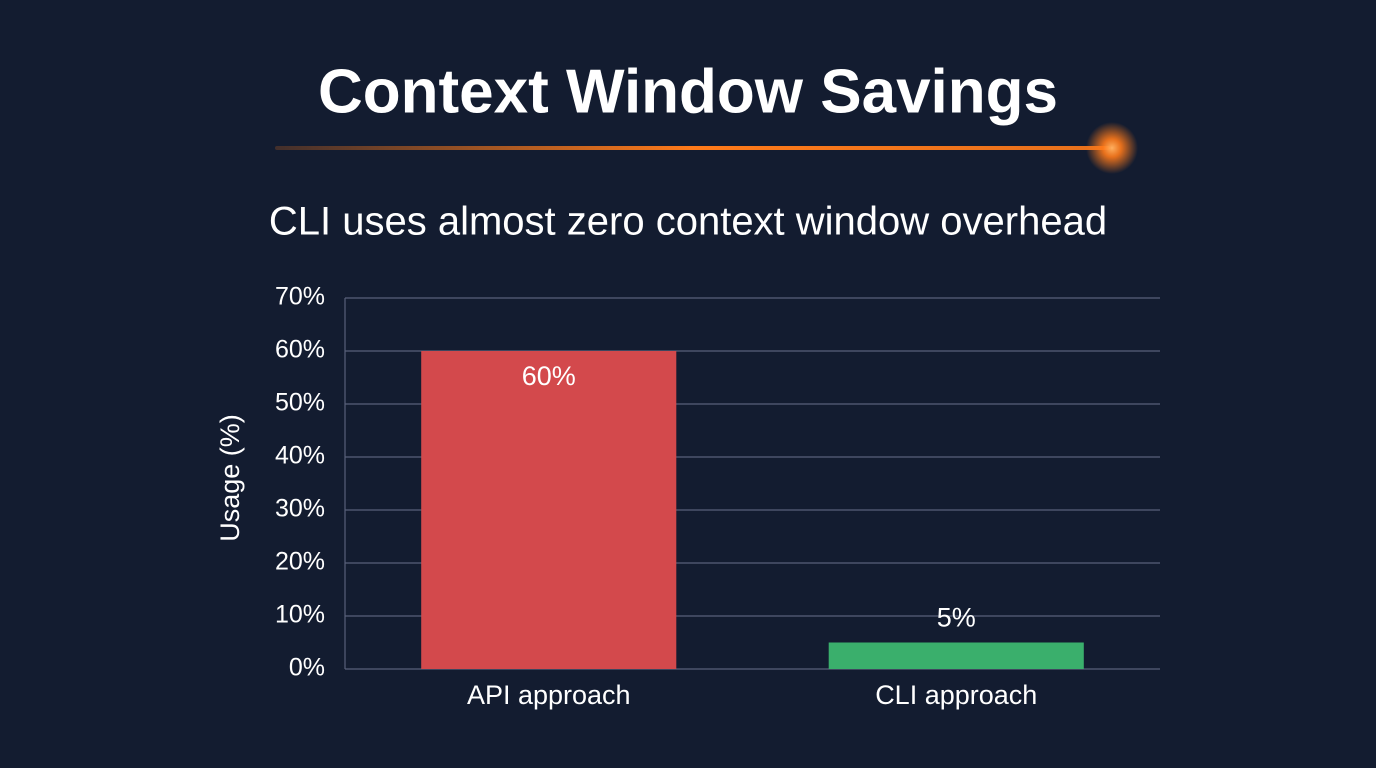  Describe the element at coordinates (549, 695) in the screenshot. I see `x-tick-label: API approach` at that location.